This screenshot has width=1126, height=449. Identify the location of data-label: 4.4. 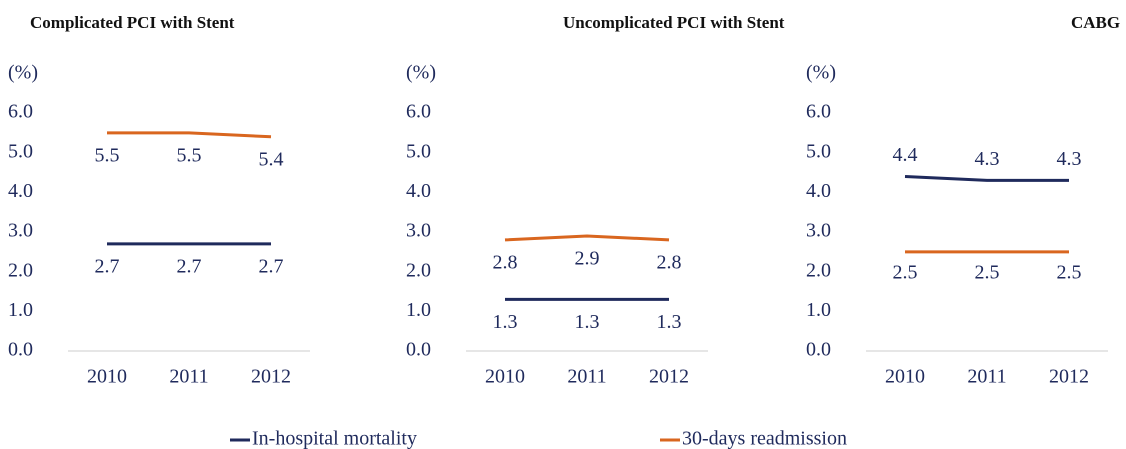
(905, 155).